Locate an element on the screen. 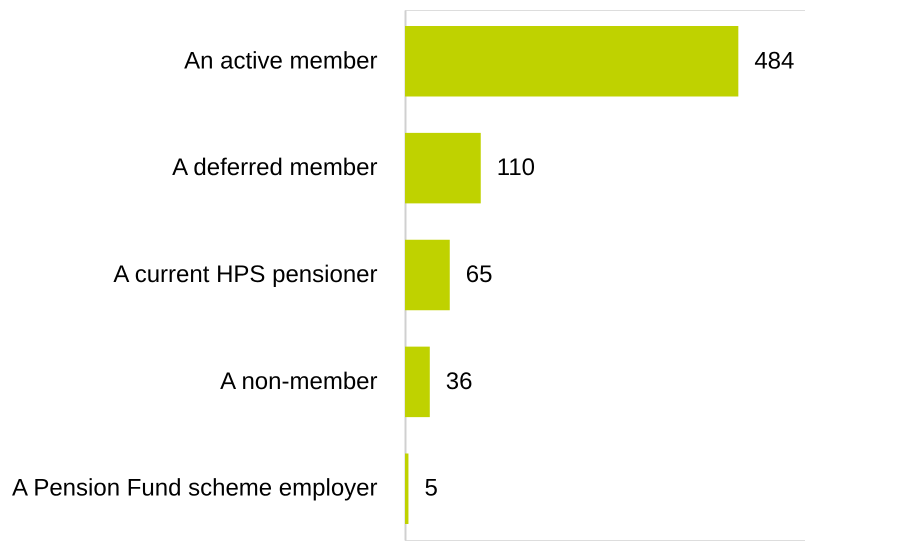 This screenshot has height=550, width=919. data-label: 5 is located at coordinates (431, 488).